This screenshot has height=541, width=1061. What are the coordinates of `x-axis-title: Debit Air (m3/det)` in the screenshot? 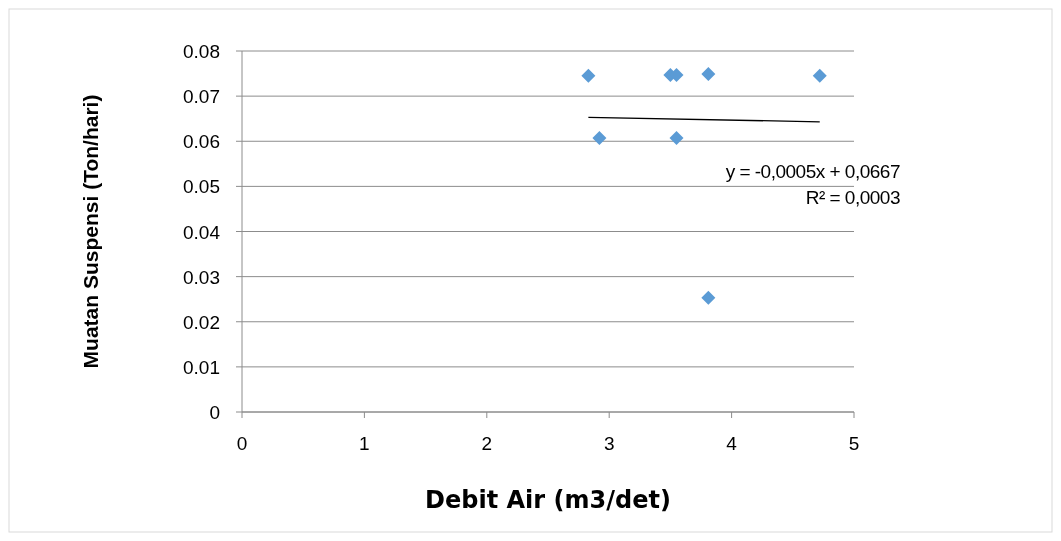 It's located at (548, 500).